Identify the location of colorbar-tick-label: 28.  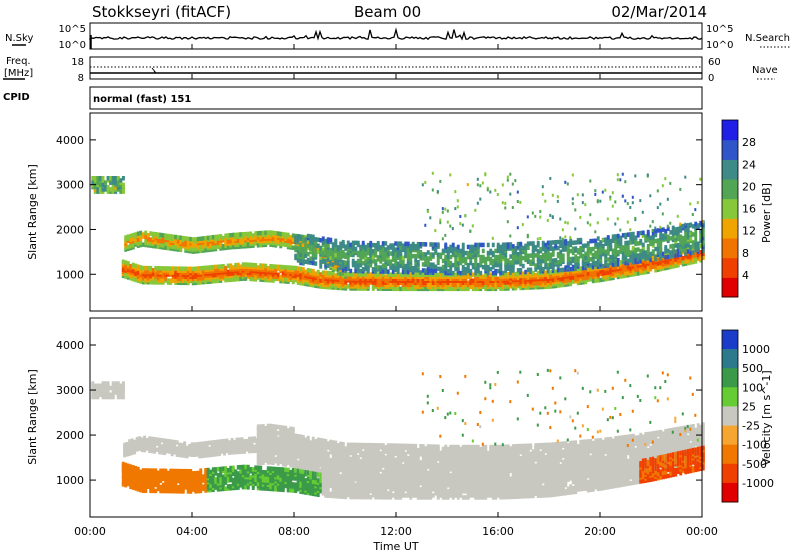
(749, 142).